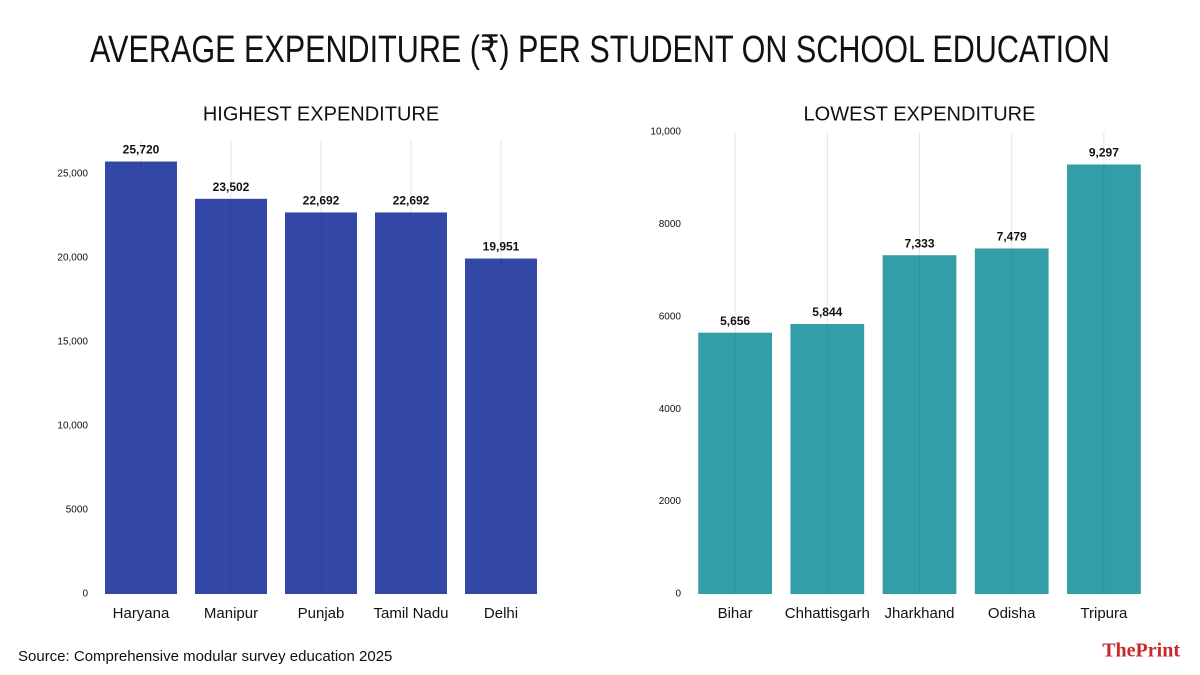 Image resolution: width=1200 pixels, height=675 pixels. Describe the element at coordinates (231, 613) in the screenshot. I see `x-tick-label: Manipur` at that location.